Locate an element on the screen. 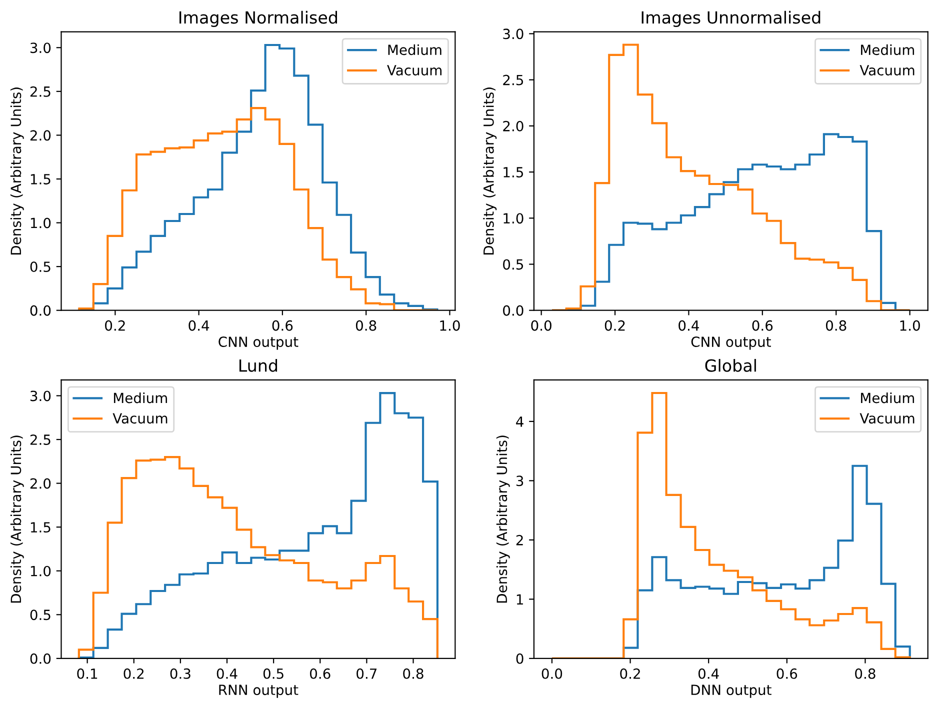  y-tick-label: 2 is located at coordinates (519, 540).